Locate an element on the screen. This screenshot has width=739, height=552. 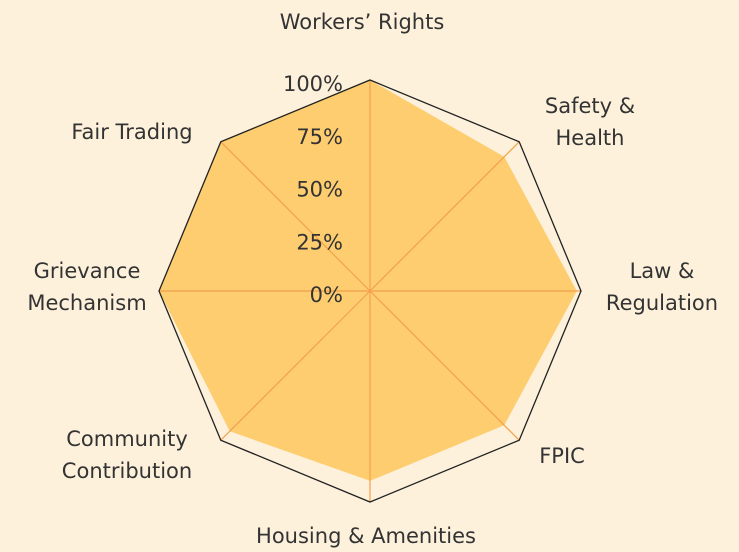
category-label: Grievance Mechanism is located at coordinates (87, 287).